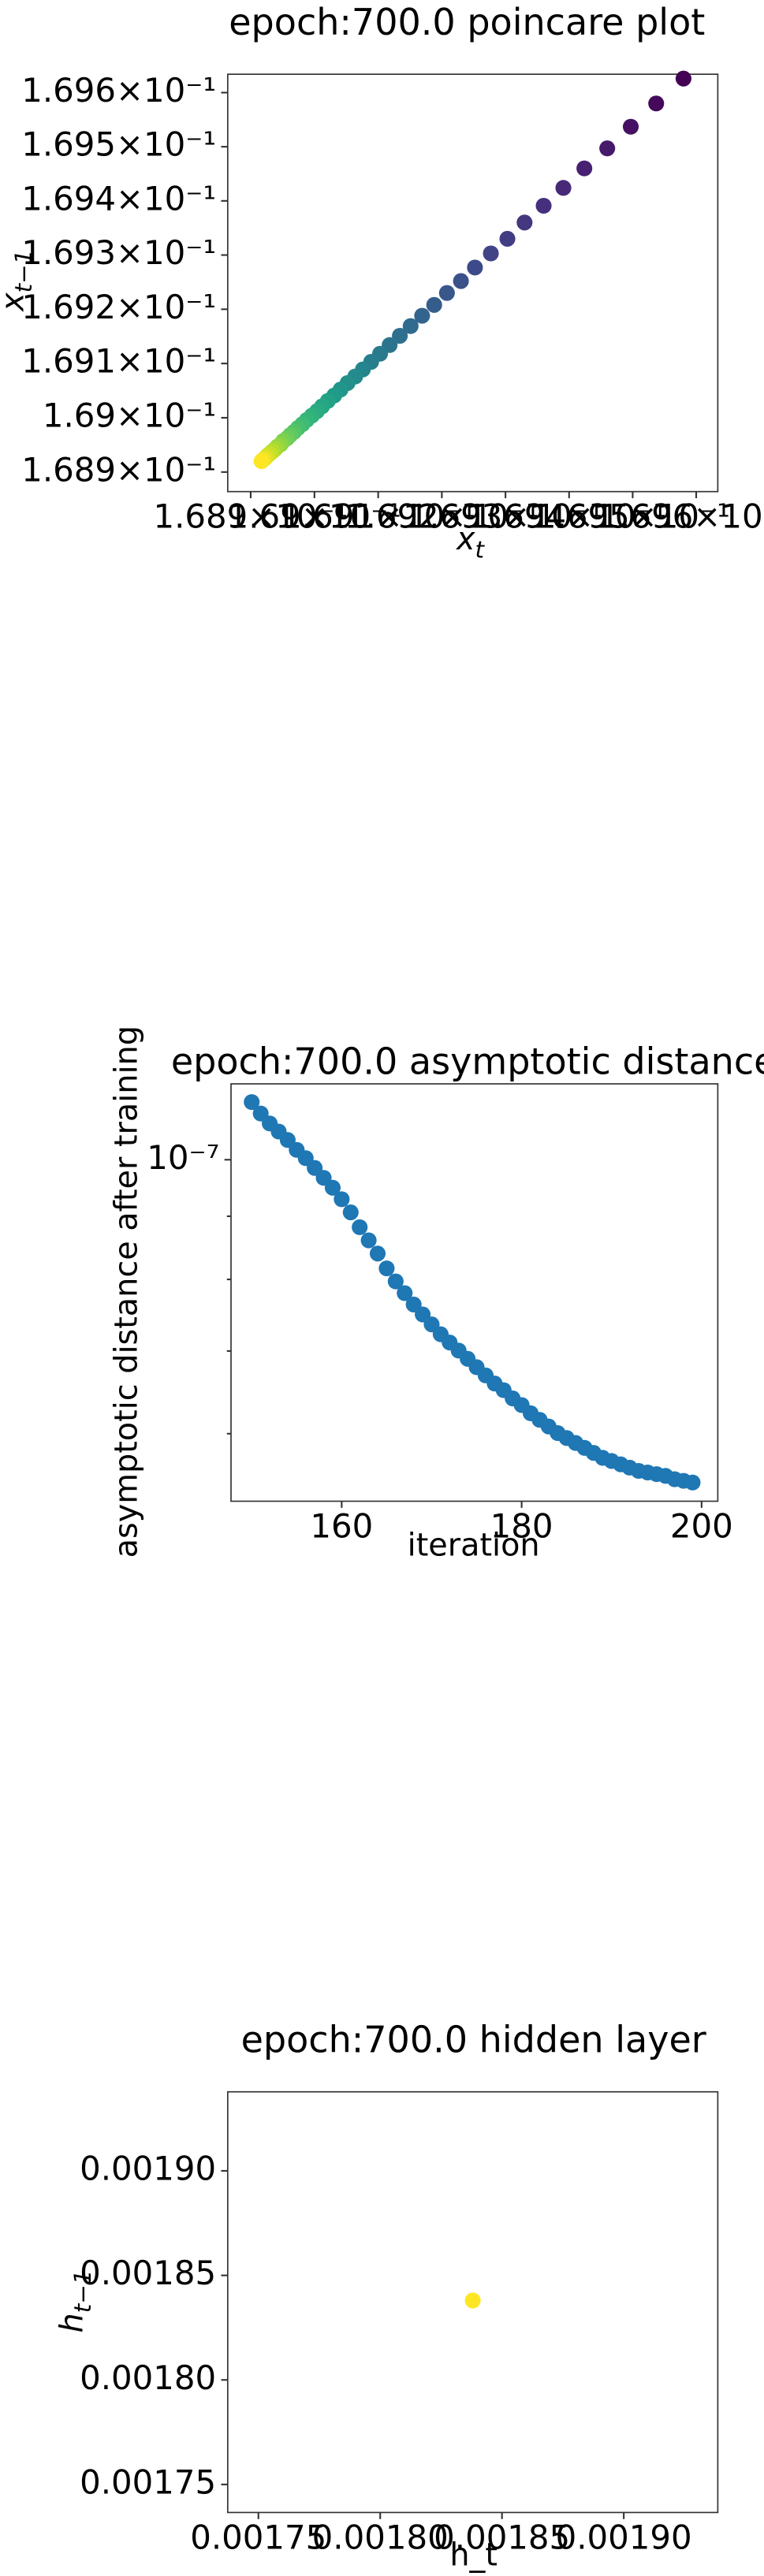 This screenshot has width=764, height=2576. I want to click on x-axis-label: iteration, so click(474, 1546).